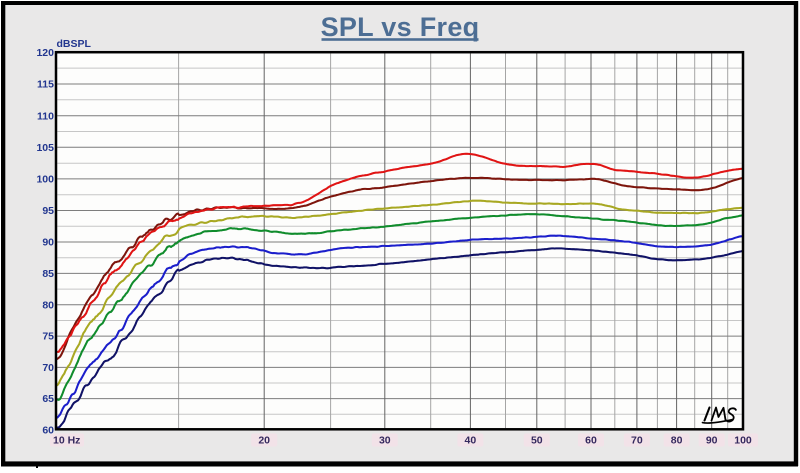  What do you see at coordinates (48, 211) in the screenshot?
I see `svg-text: 95` at bounding box center [48, 211].